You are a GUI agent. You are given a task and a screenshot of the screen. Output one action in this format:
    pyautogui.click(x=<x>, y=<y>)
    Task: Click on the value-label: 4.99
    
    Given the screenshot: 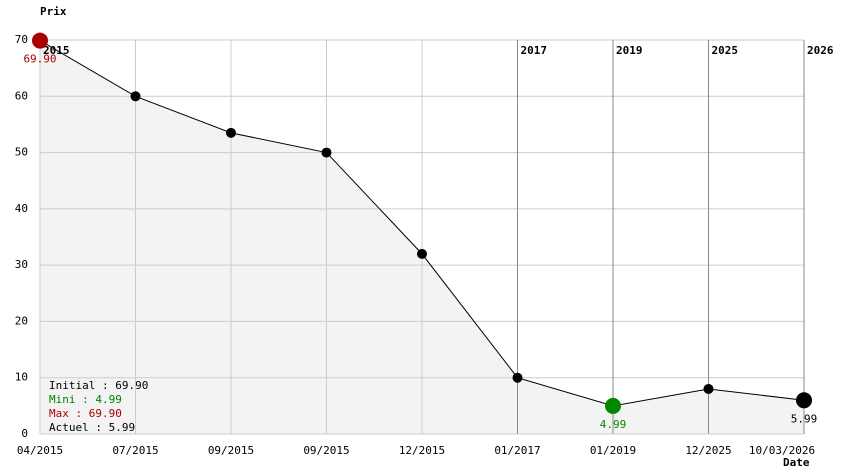 What is the action you would take?
    pyautogui.click(x=613, y=424)
    